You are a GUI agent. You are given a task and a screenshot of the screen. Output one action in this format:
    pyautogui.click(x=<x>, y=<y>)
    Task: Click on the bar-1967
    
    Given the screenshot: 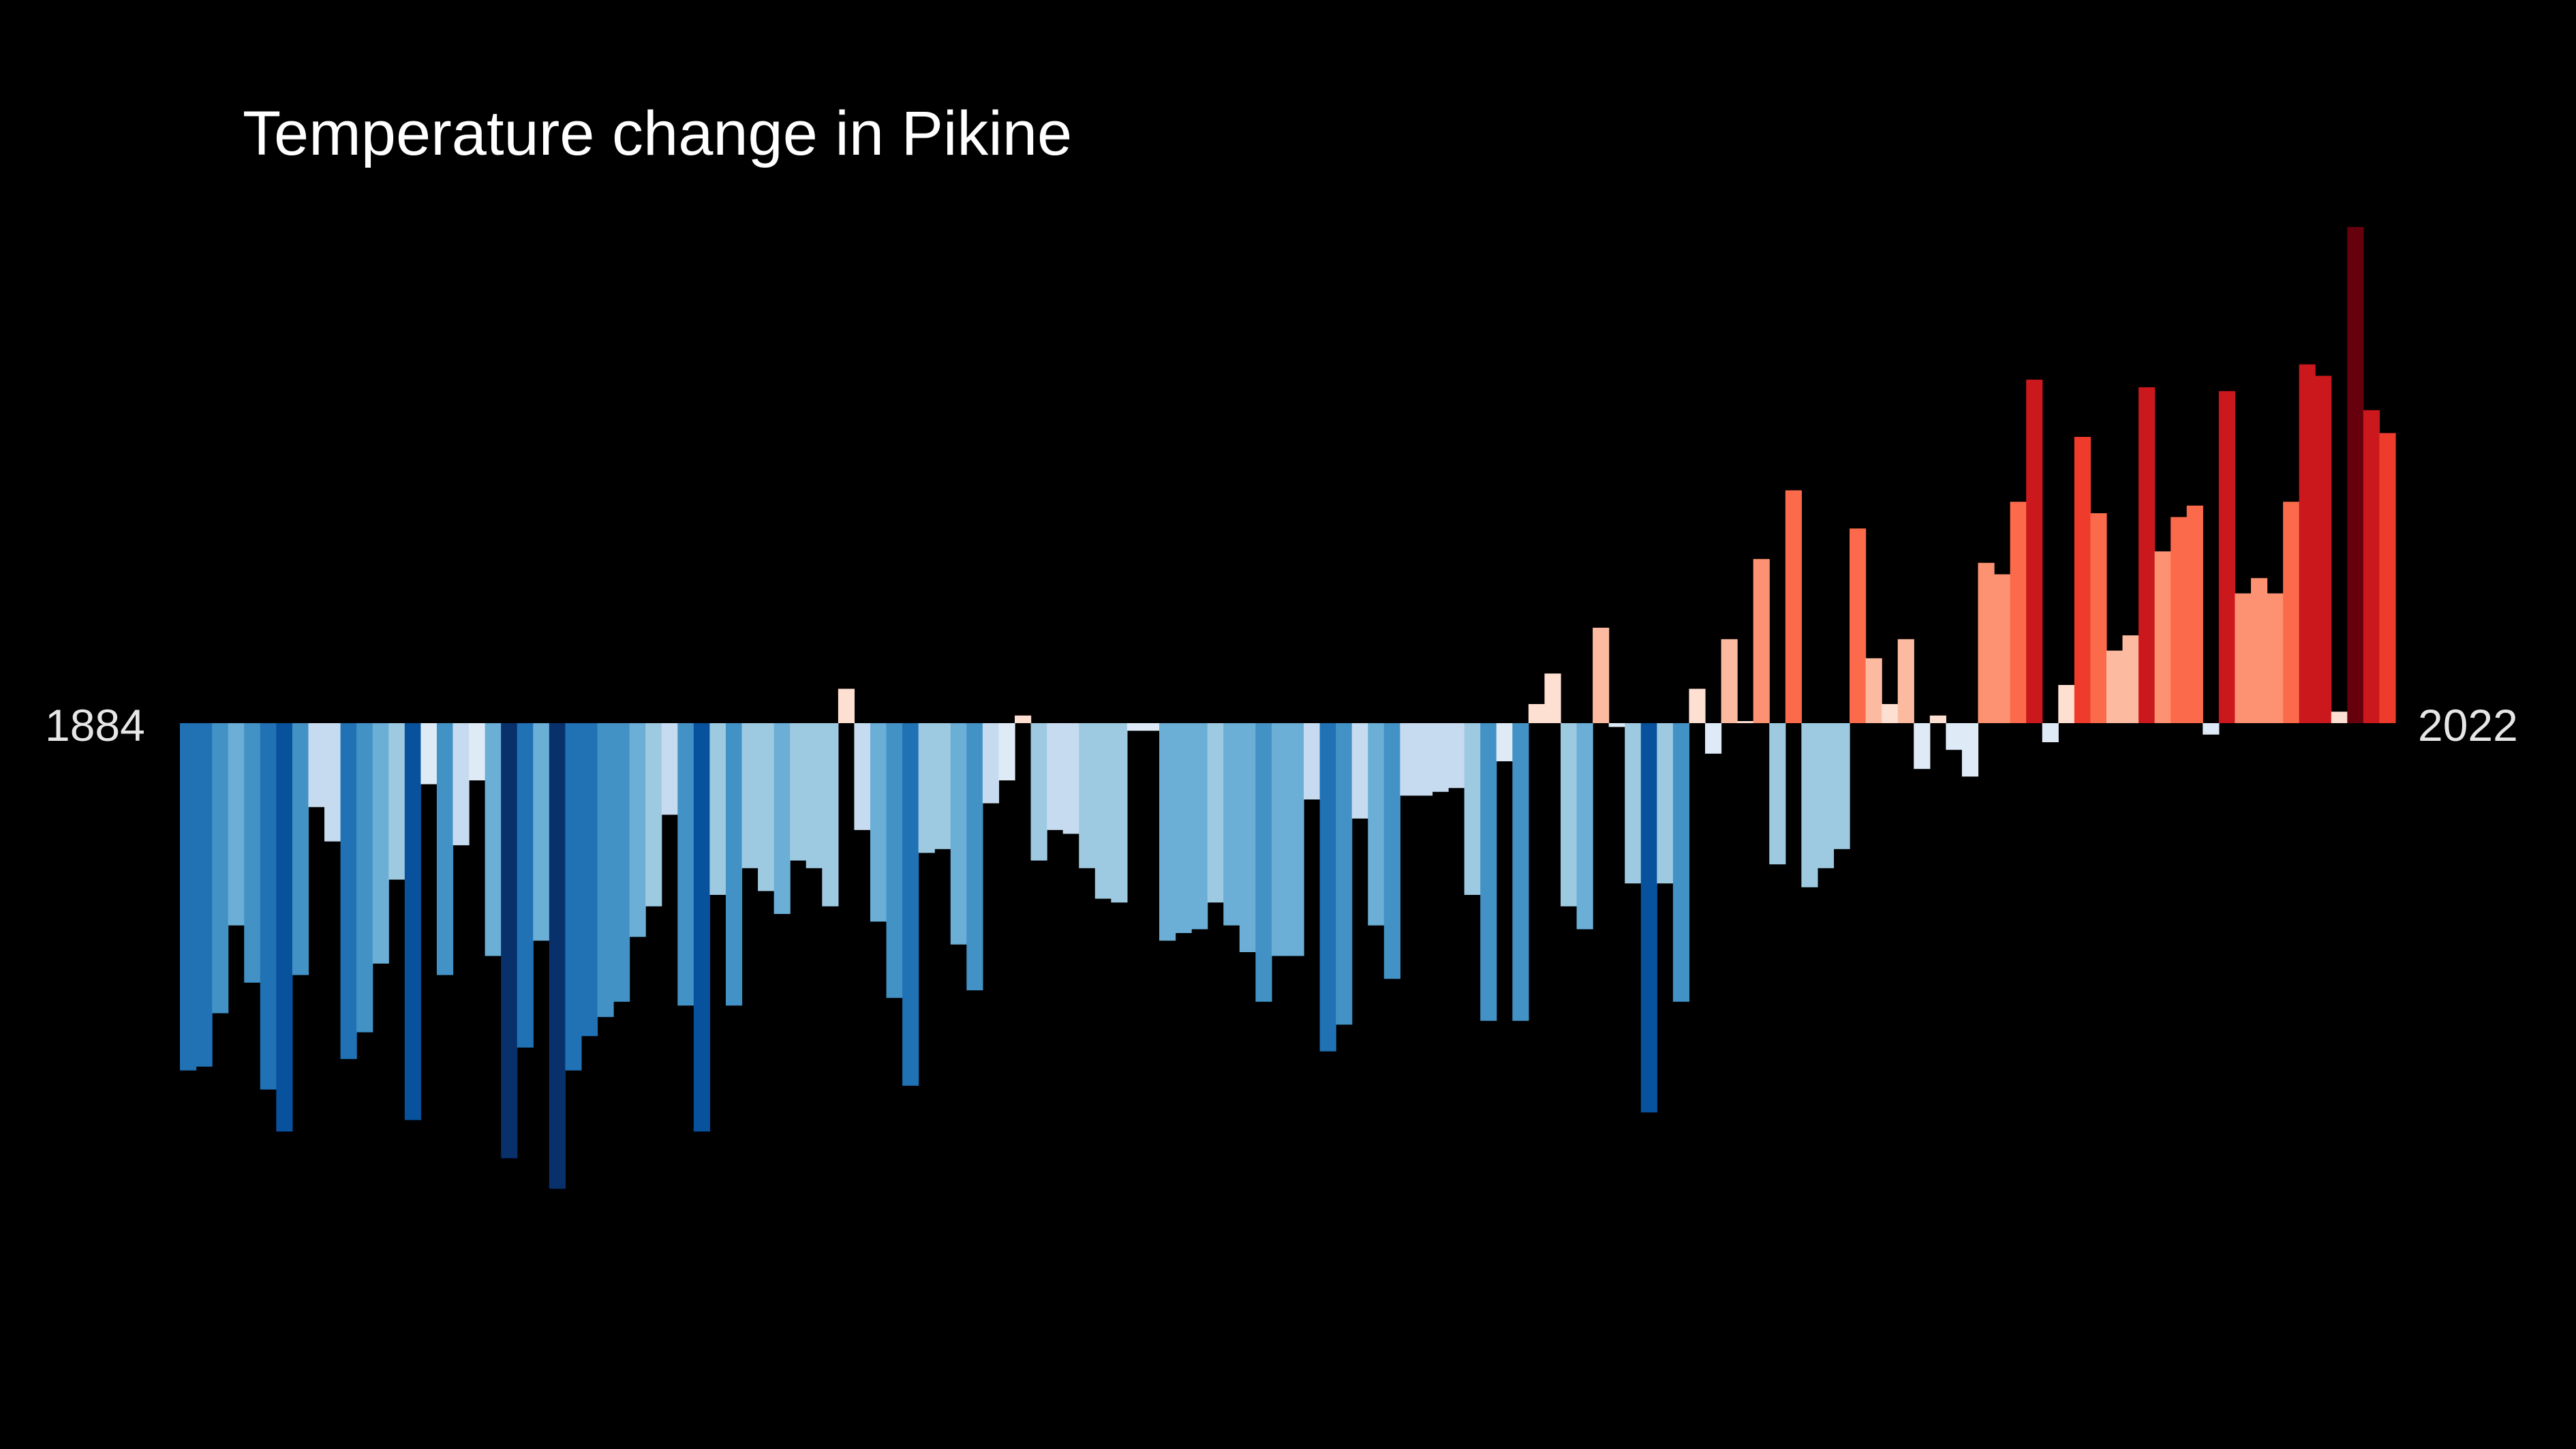 What is the action you would take?
    pyautogui.click(x=1520, y=872)
    